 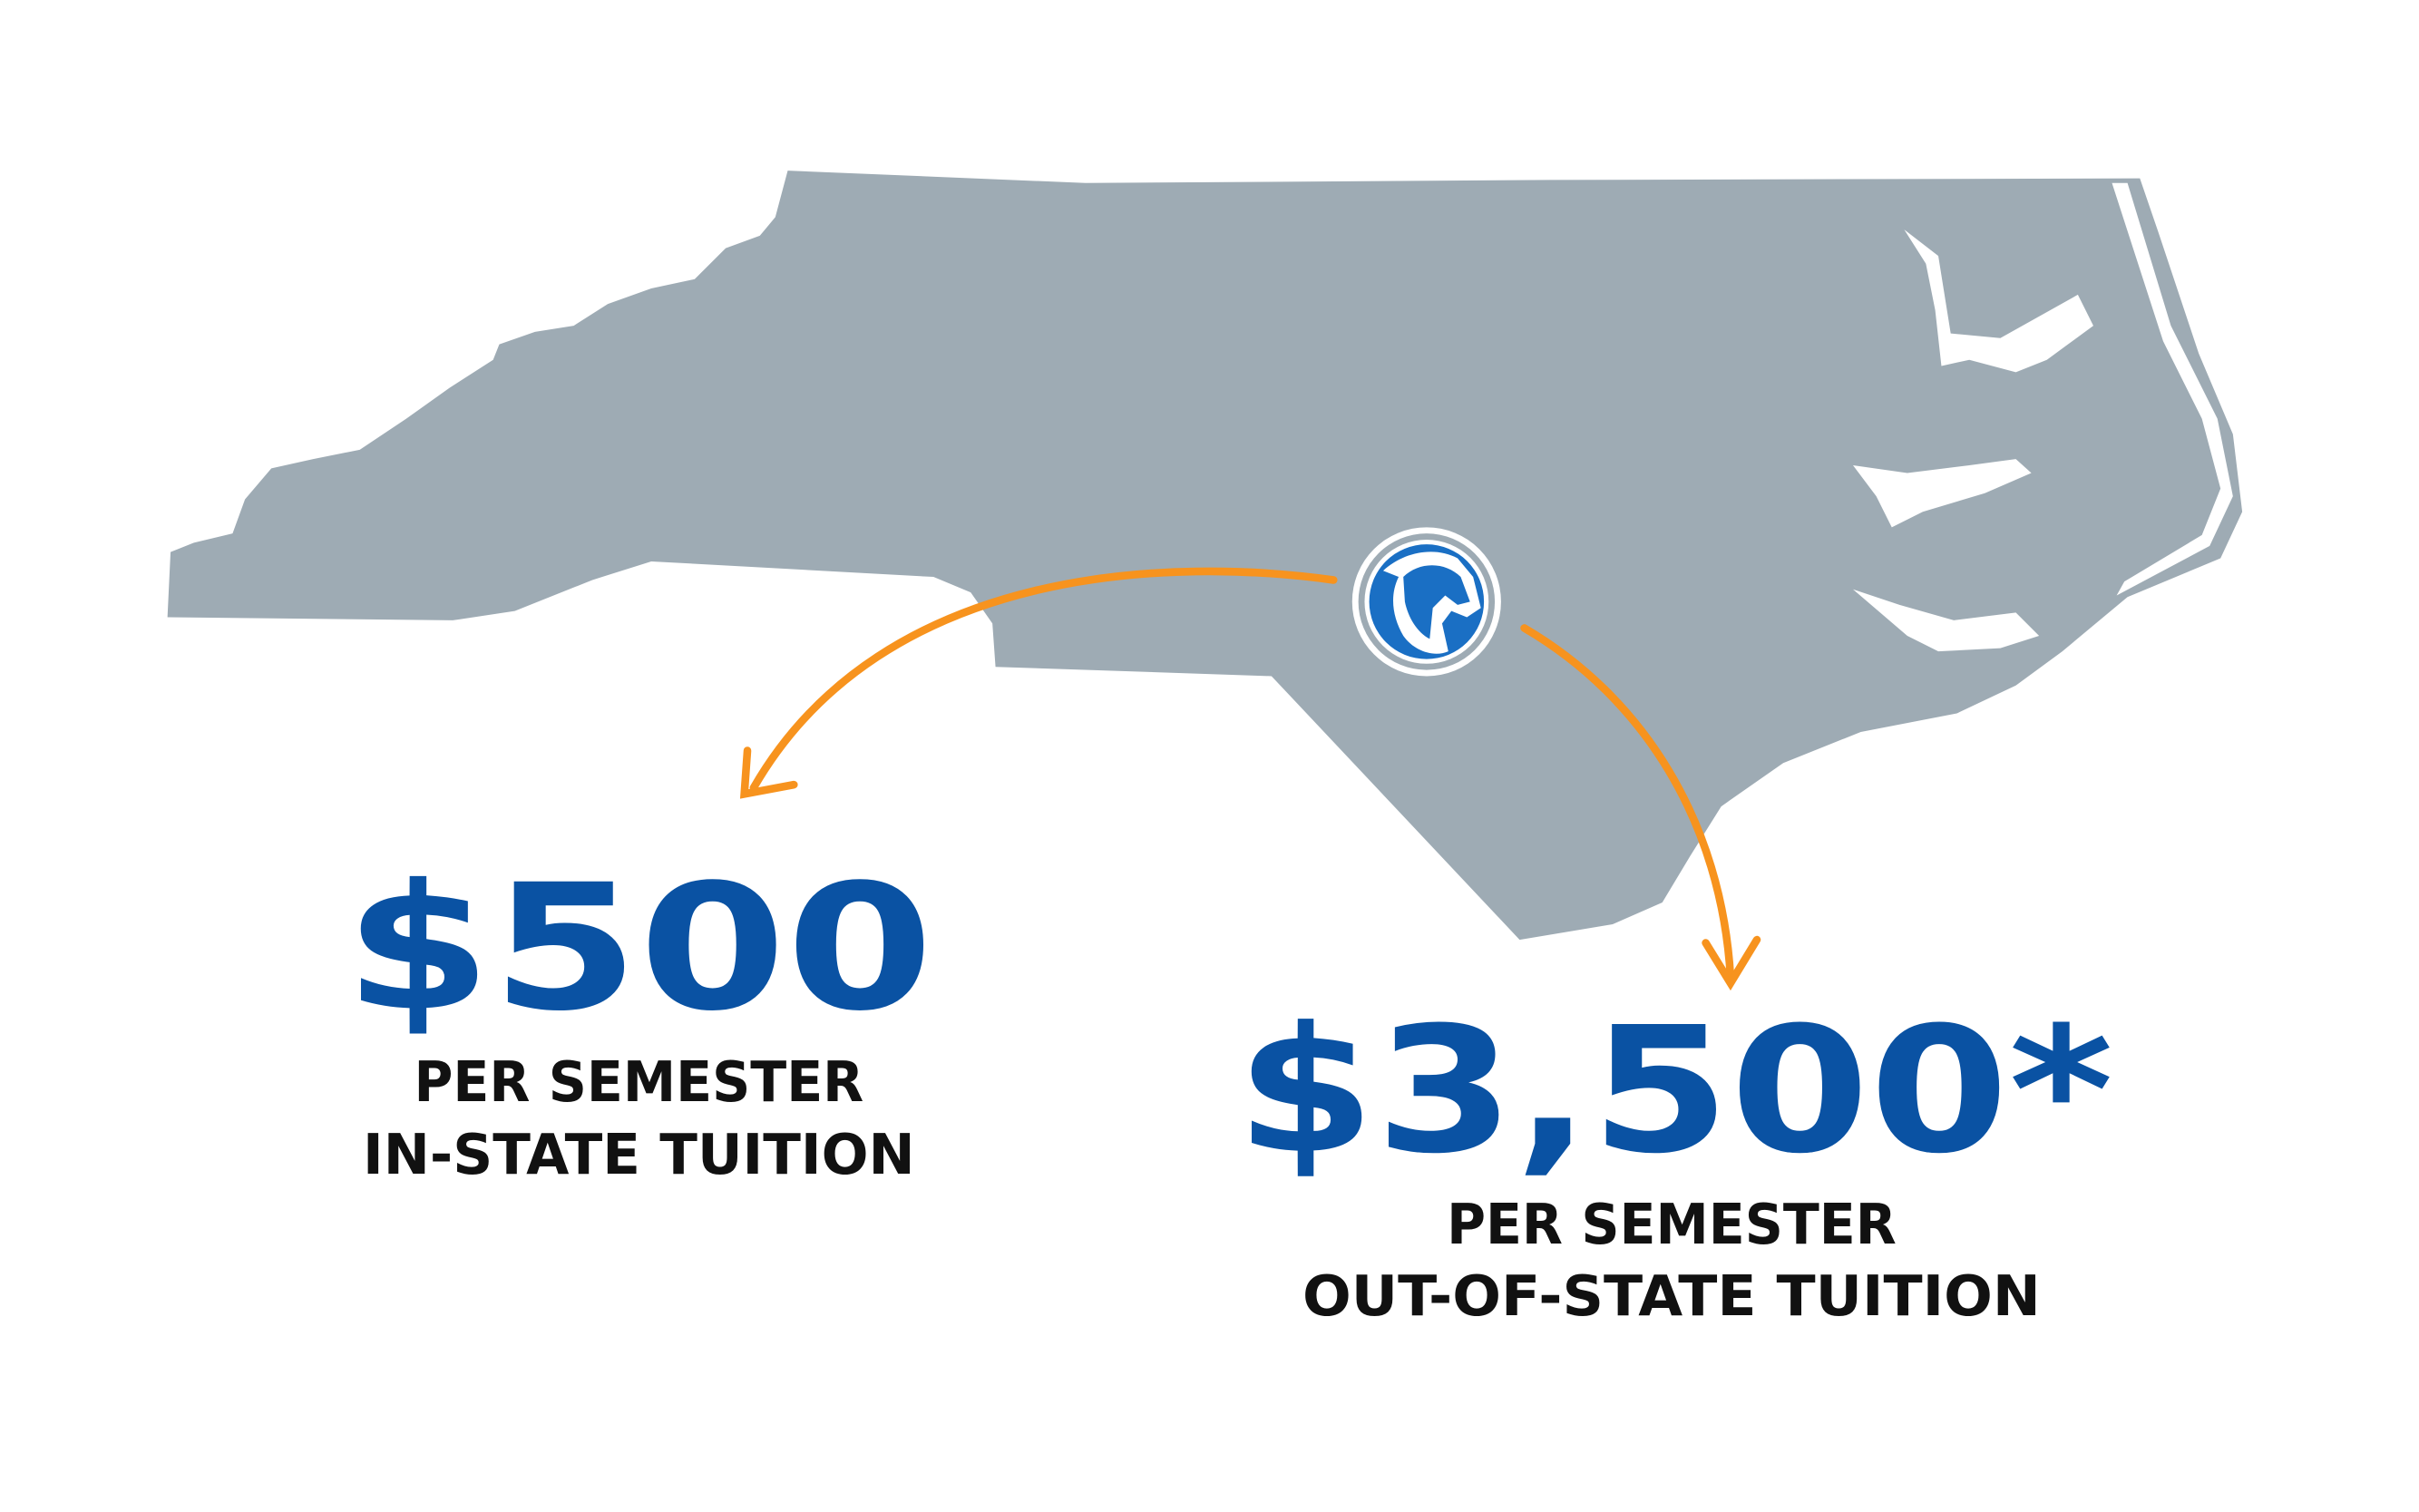 What do you see at coordinates (1672, 1296) in the screenshot?
I see `out-of-state-label-line2: OUT-OF-STATE TUITION` at bounding box center [1672, 1296].